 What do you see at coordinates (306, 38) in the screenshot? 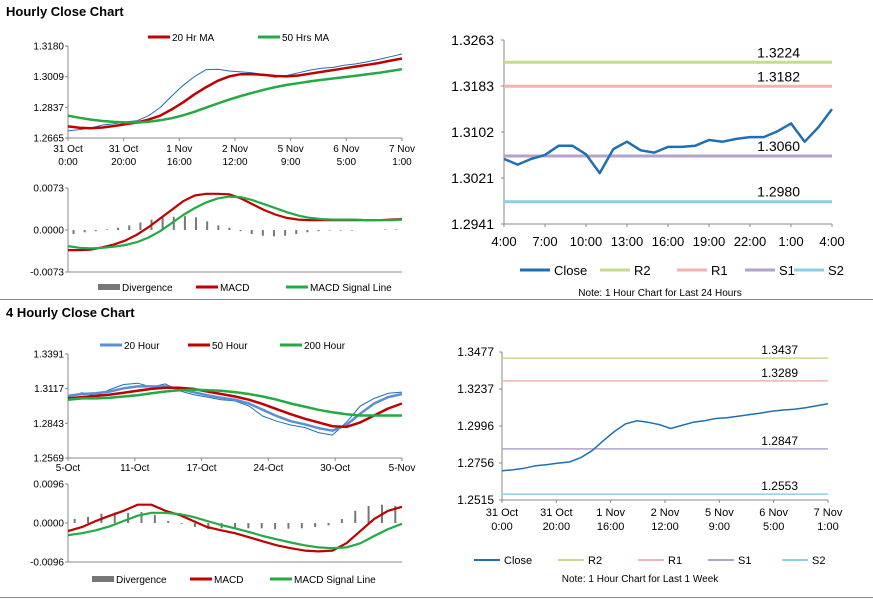
I see `legend-label-50-hrs-ma: 50 Hrs MA` at bounding box center [306, 38].